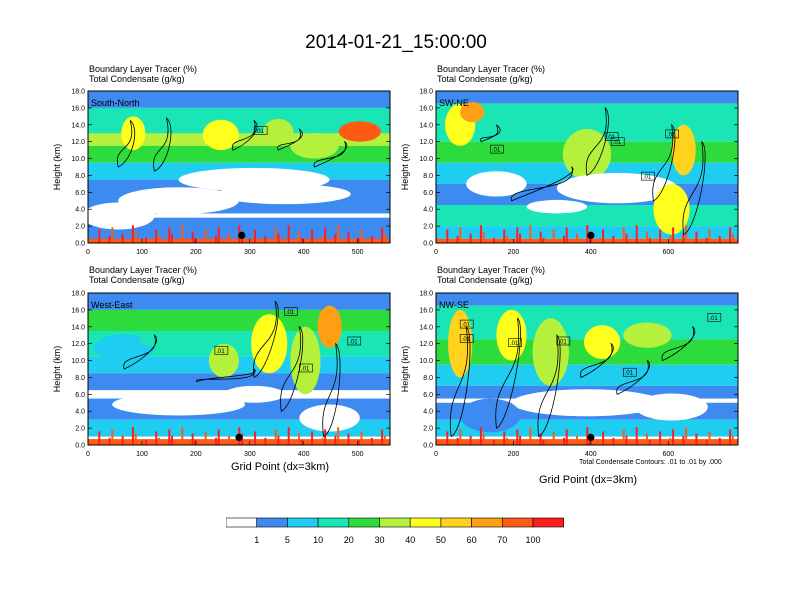 The height and width of the screenshot is (612, 792). Describe the element at coordinates (88, 252) in the screenshot. I see `x-tick-label: 0` at that location.